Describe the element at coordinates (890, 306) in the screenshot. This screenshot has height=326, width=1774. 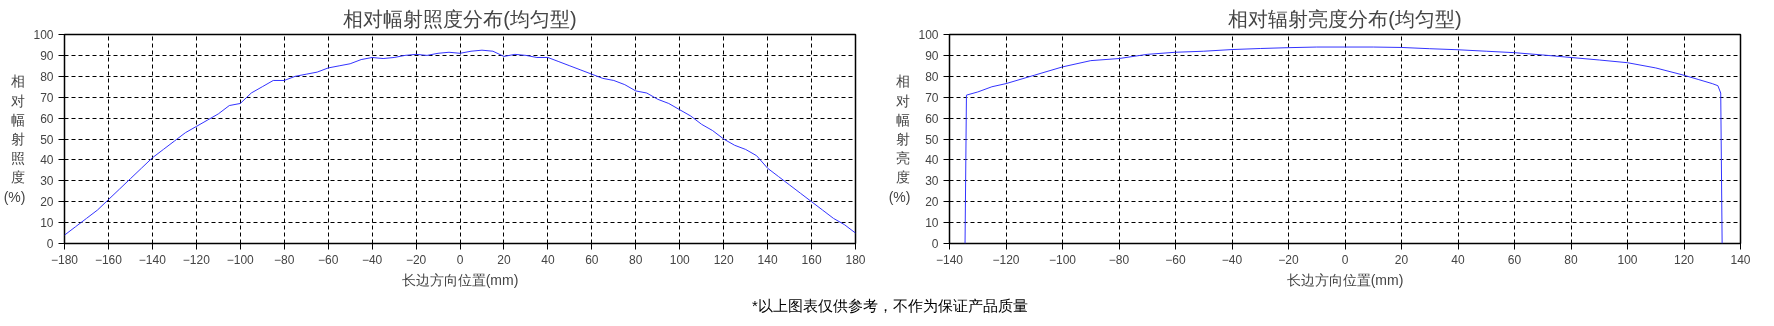
I see `text: *以上图表仅供参考，不作为保证产品质量` at that location.